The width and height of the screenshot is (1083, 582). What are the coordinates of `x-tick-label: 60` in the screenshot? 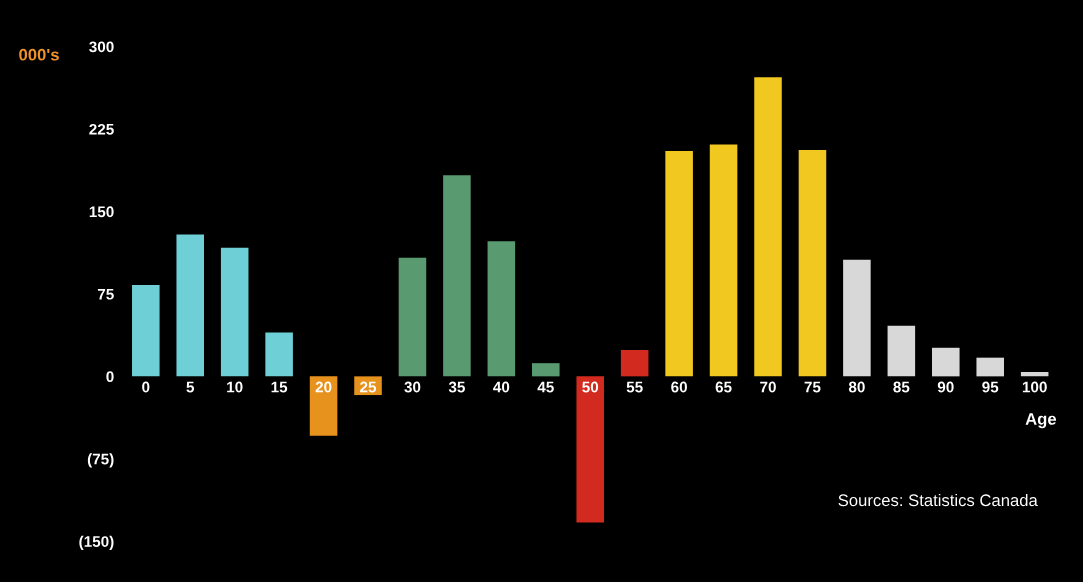 It's located at (679, 387).